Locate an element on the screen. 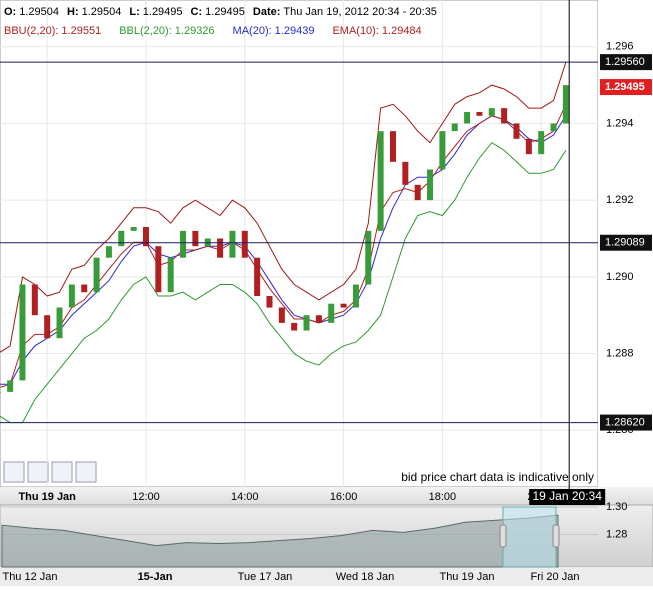 This screenshot has width=653, height=591. nav-date: Thu 12 Jan is located at coordinates (29, 577).